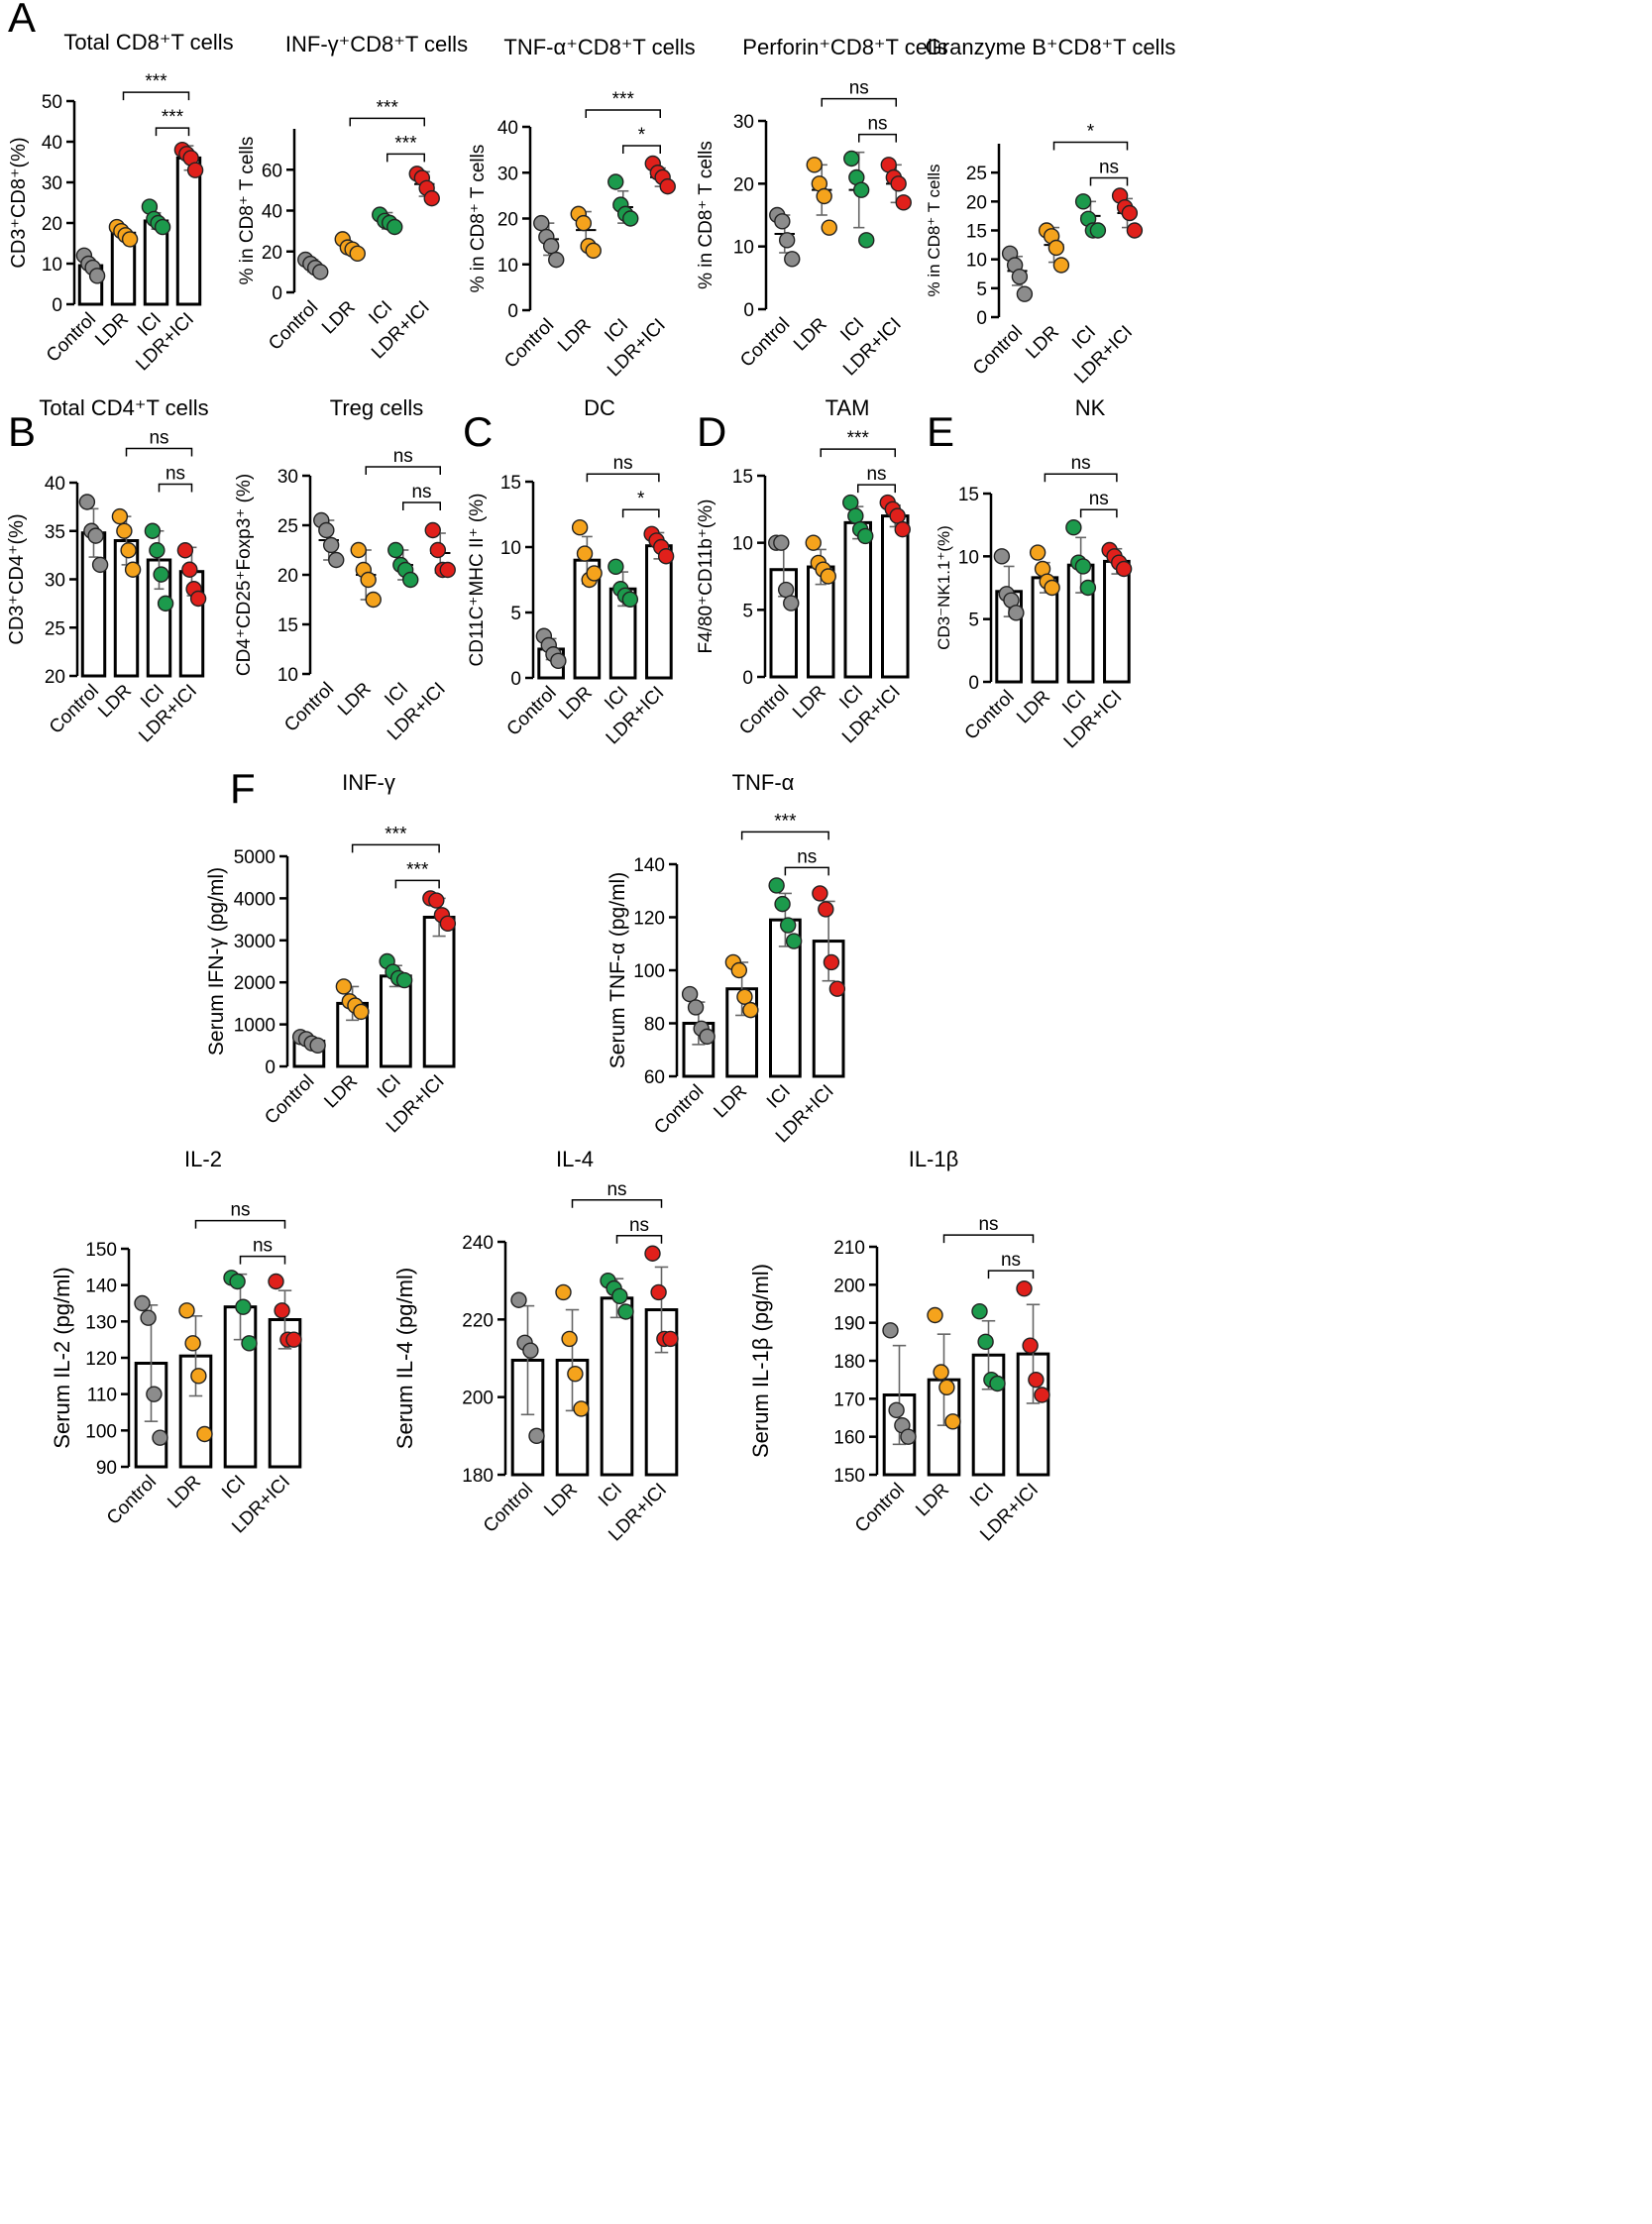 The width and height of the screenshot is (1652, 2224). Describe the element at coordinates (1051, 47) in the screenshot. I see `chart-title: Granzyme B⁺CD8⁺T cells` at that location.